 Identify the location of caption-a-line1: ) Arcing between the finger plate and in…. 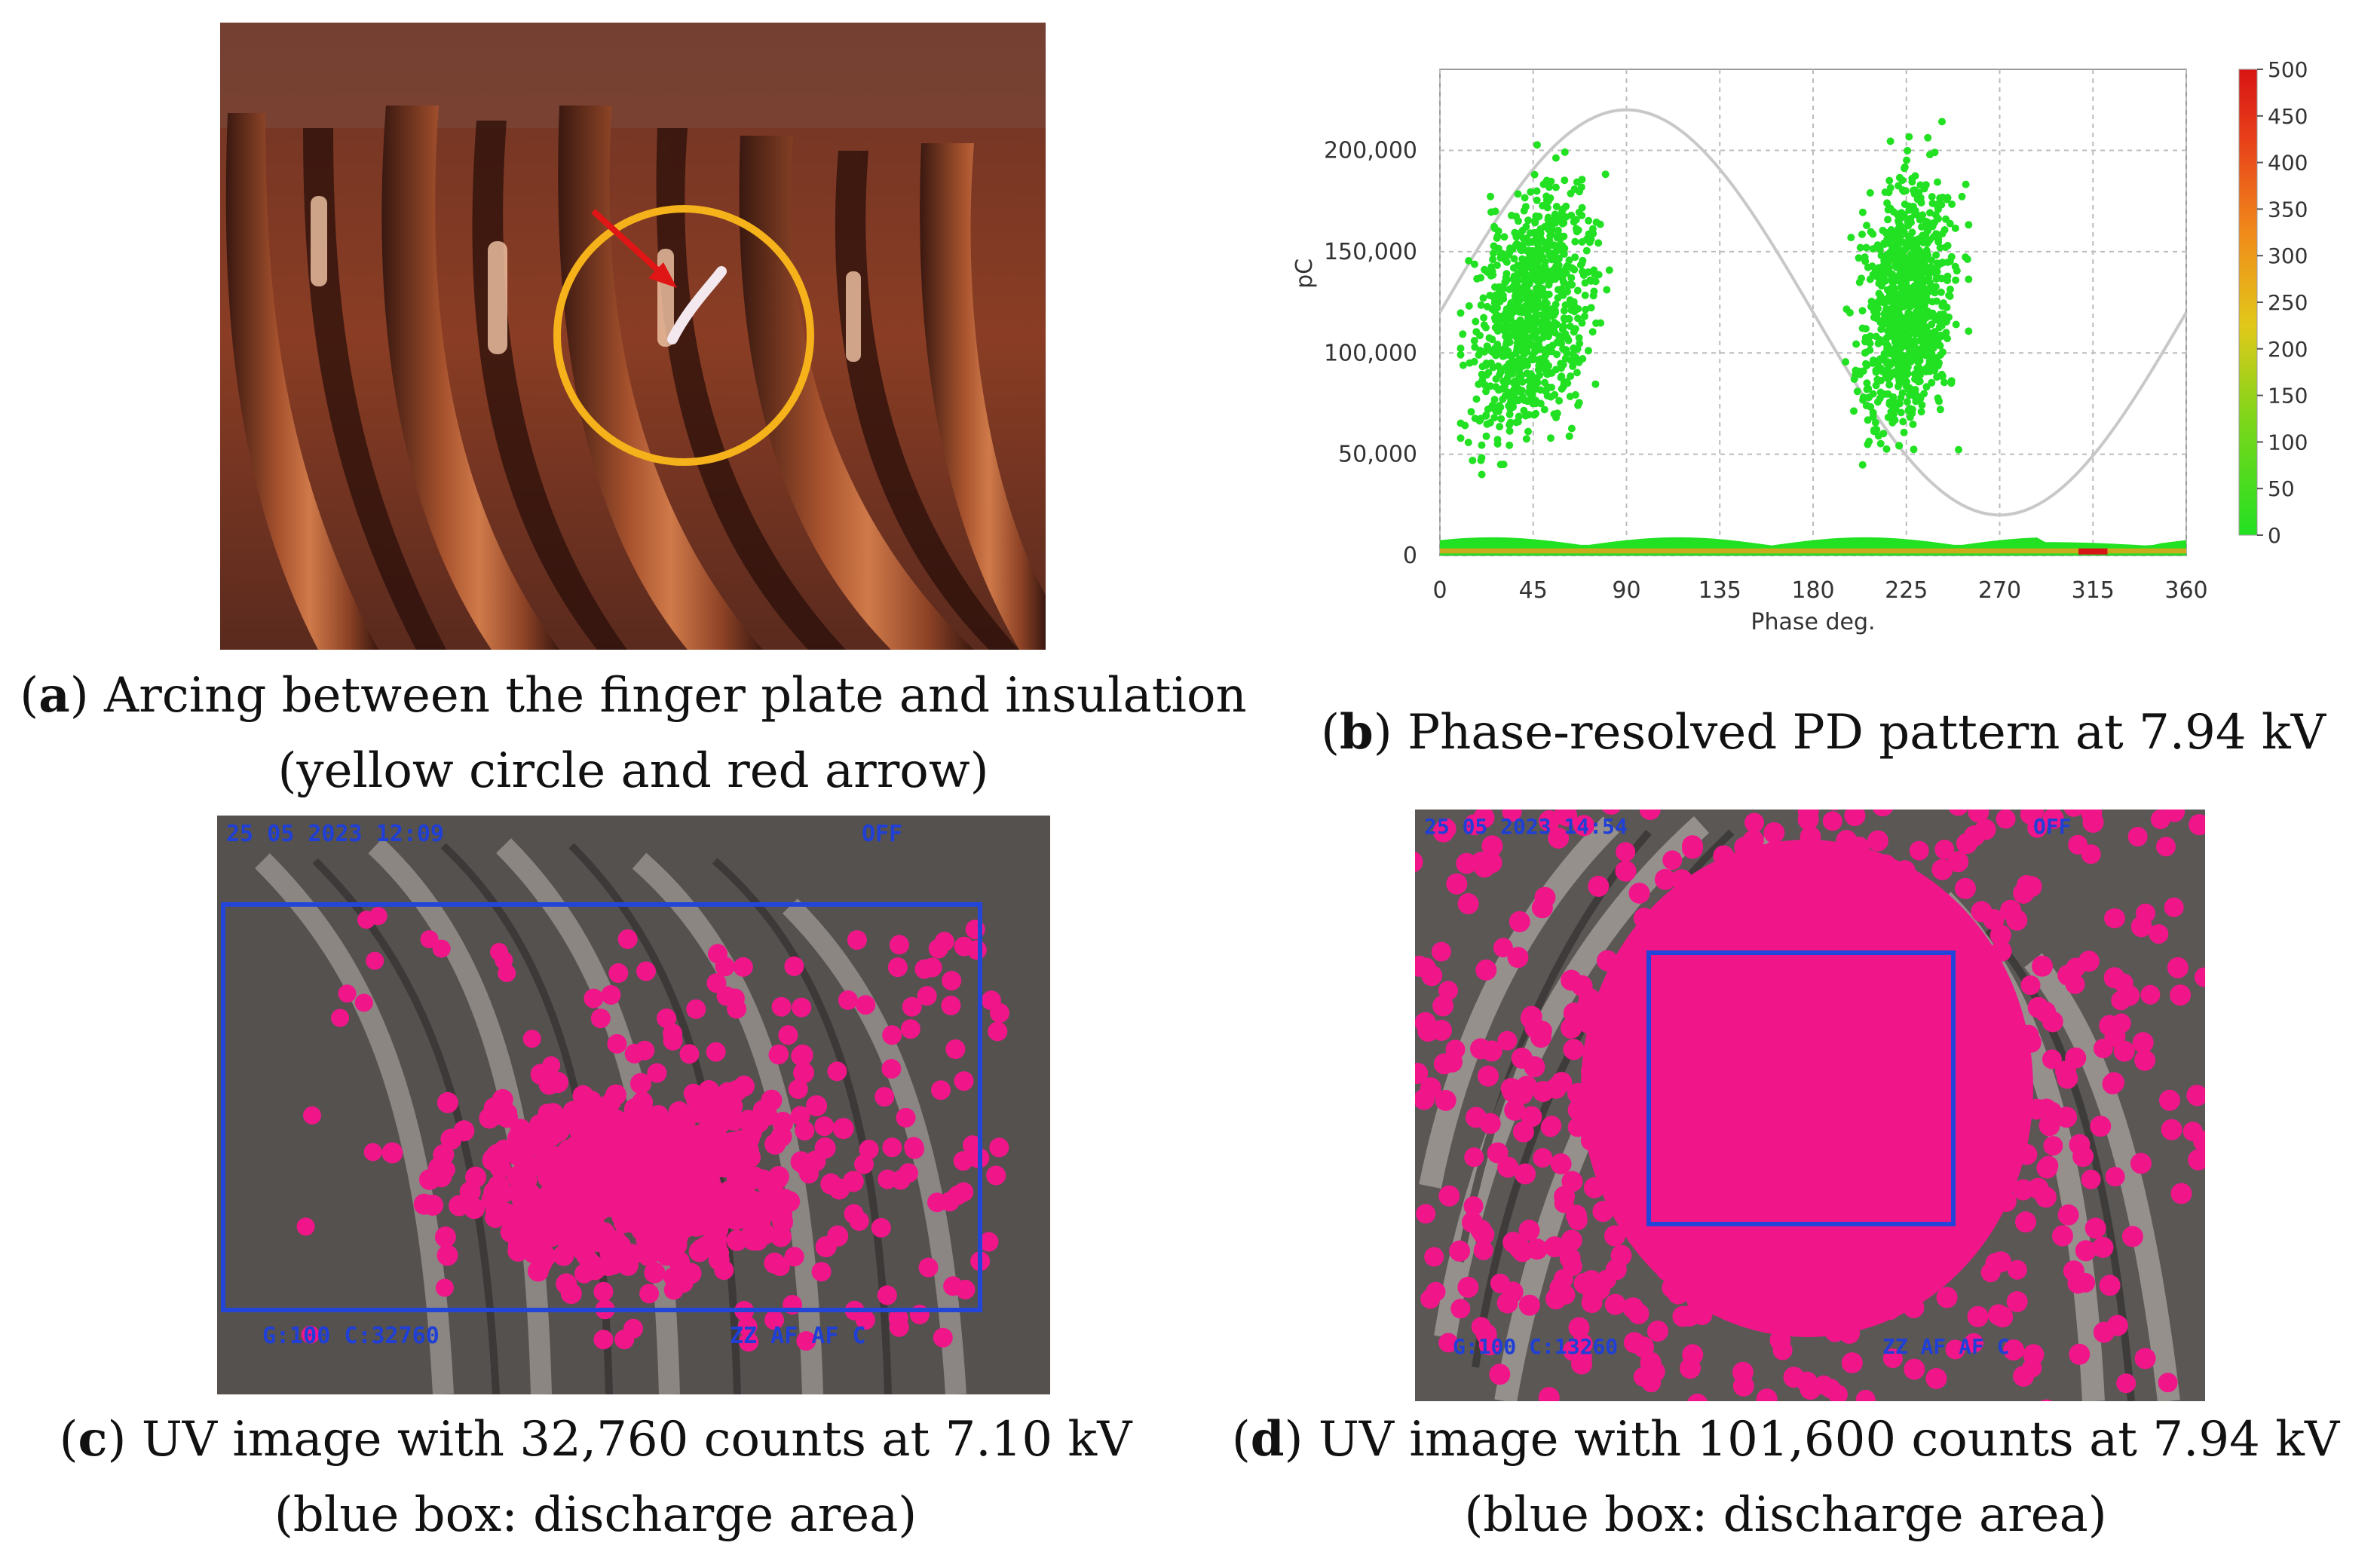
(658, 696).